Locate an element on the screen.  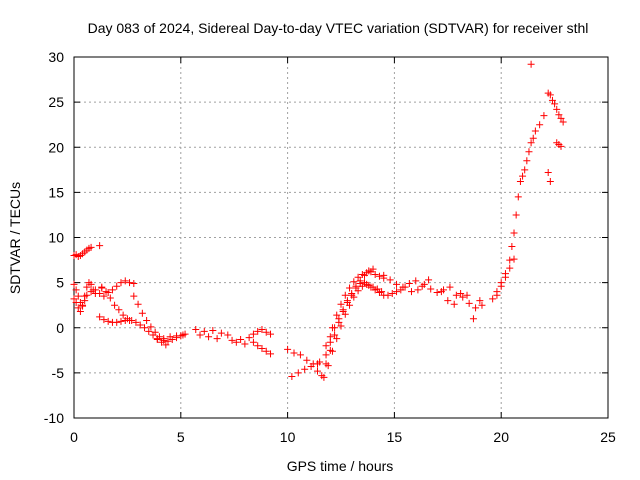
series-arc-b is located at coordinates (104, 293).